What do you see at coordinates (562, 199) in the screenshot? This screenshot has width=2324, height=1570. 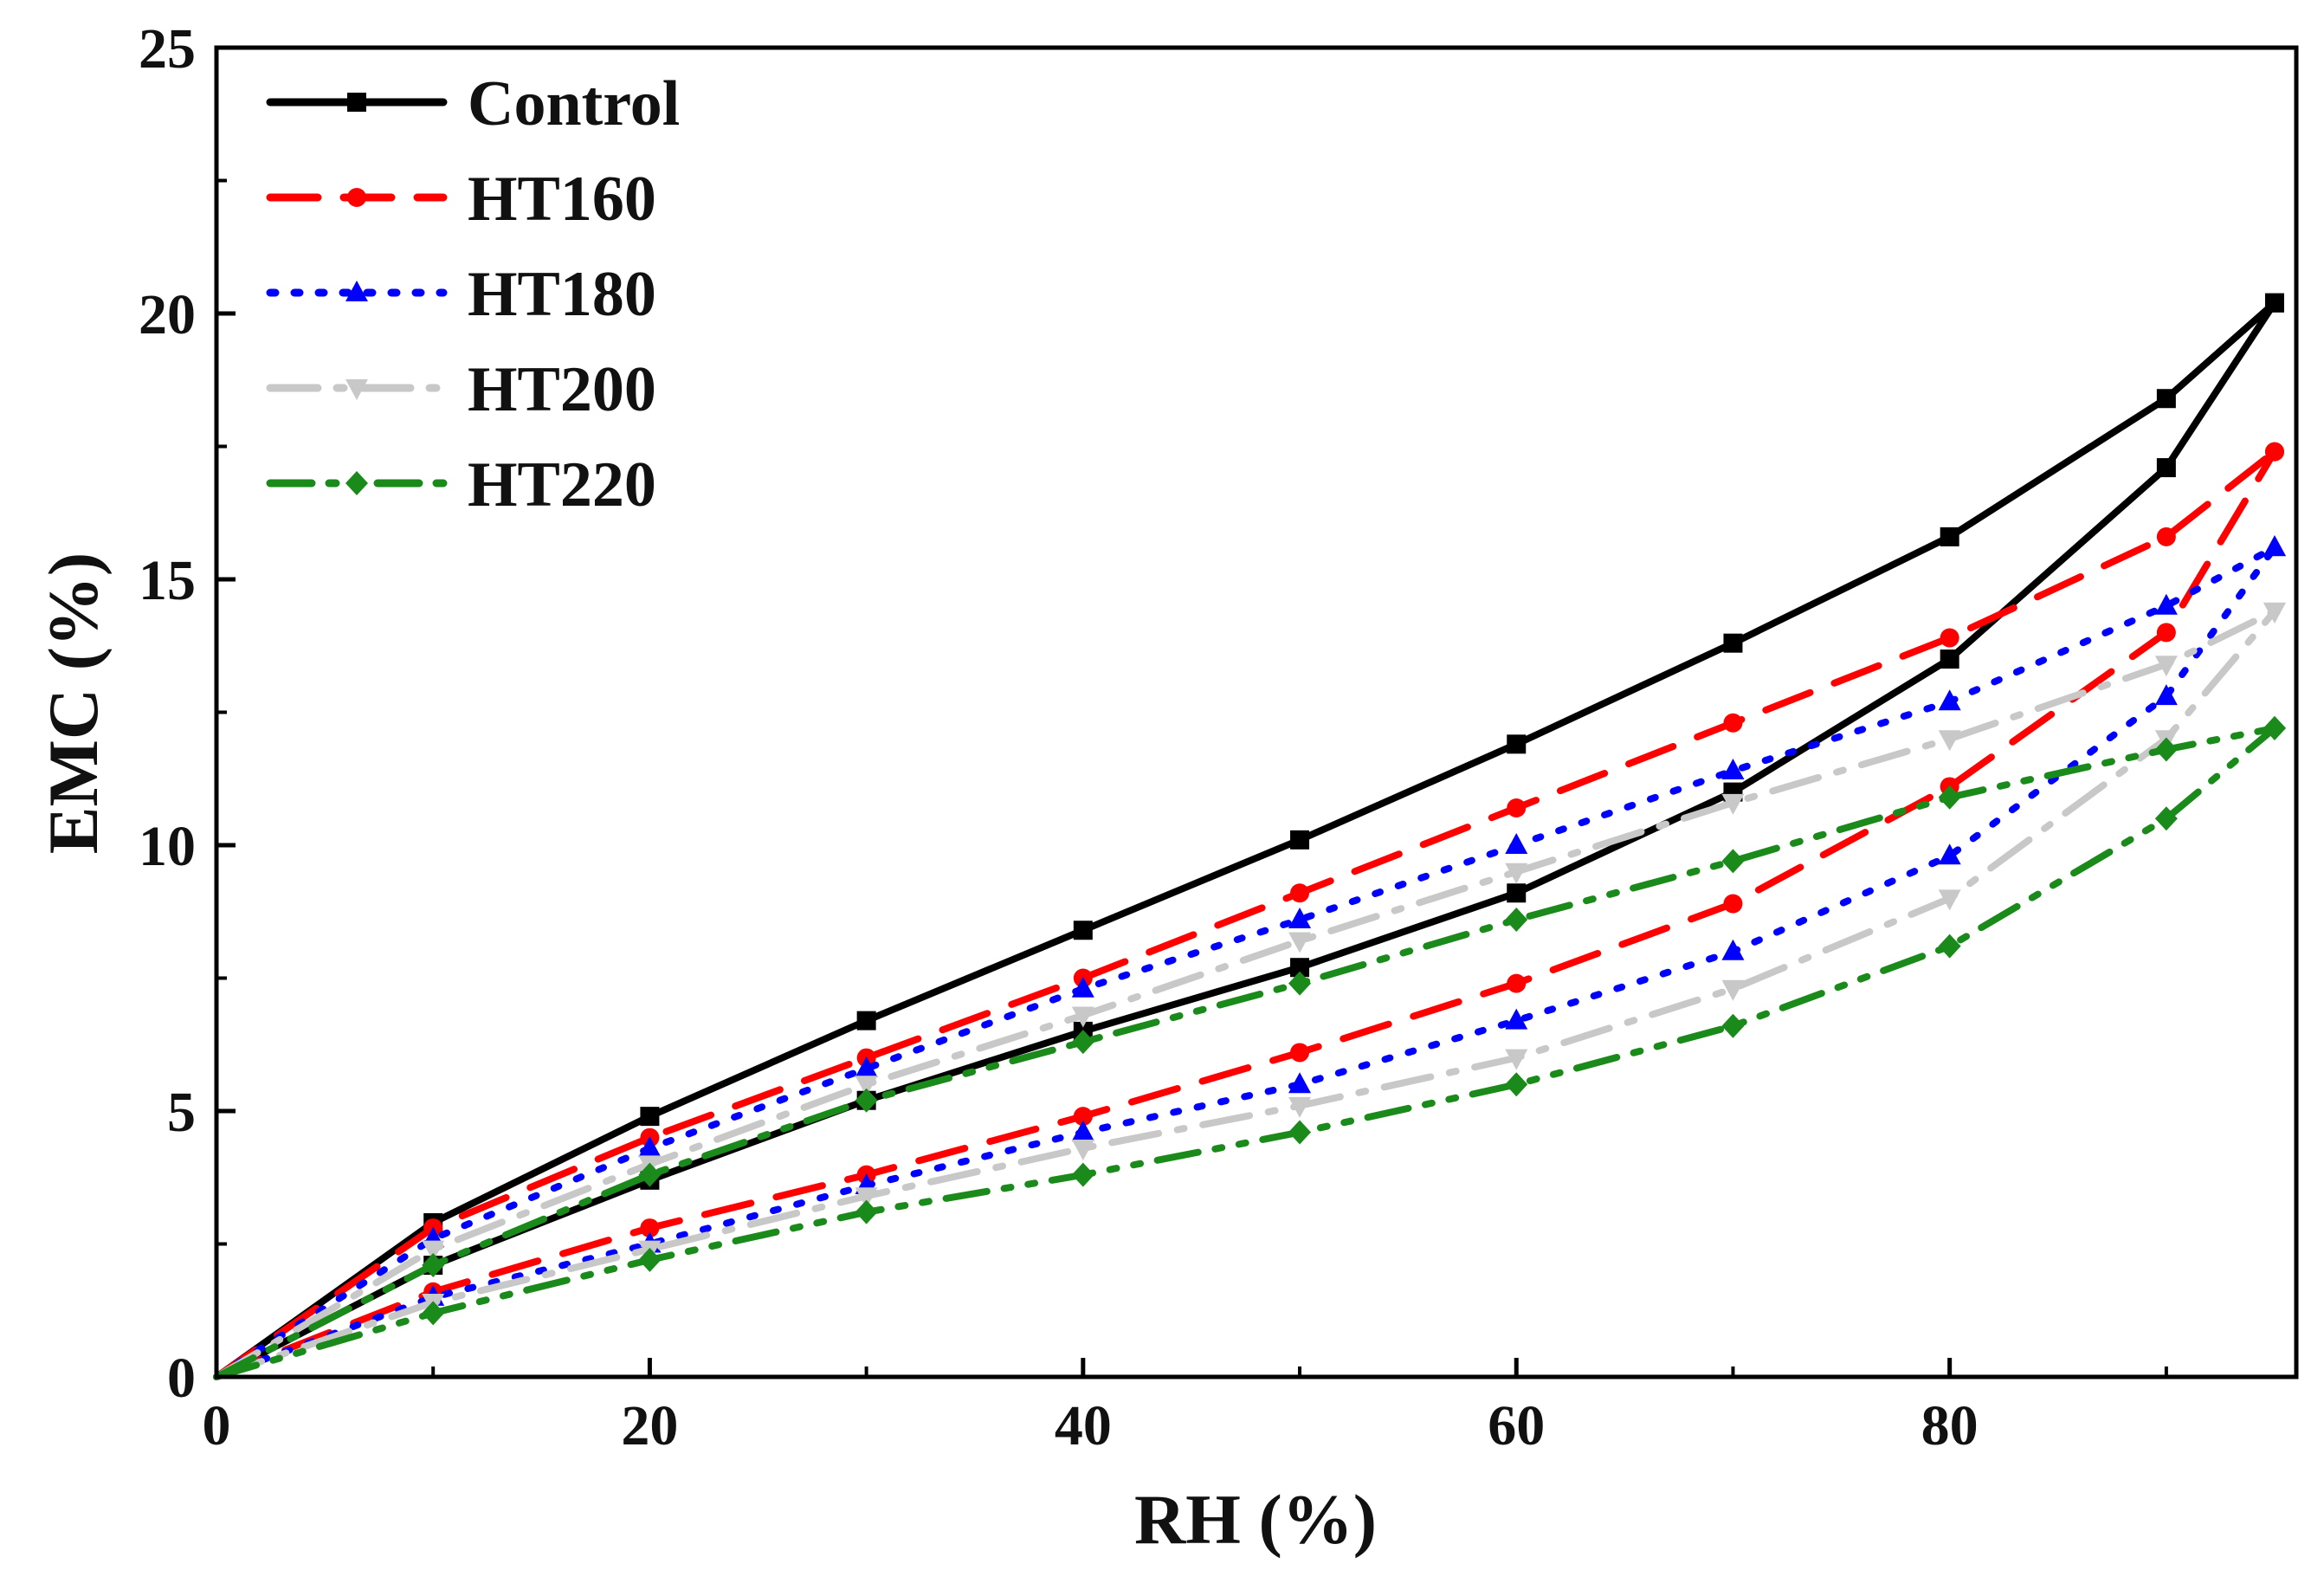 I see `legend-label-ht160: HT160` at bounding box center [562, 199].